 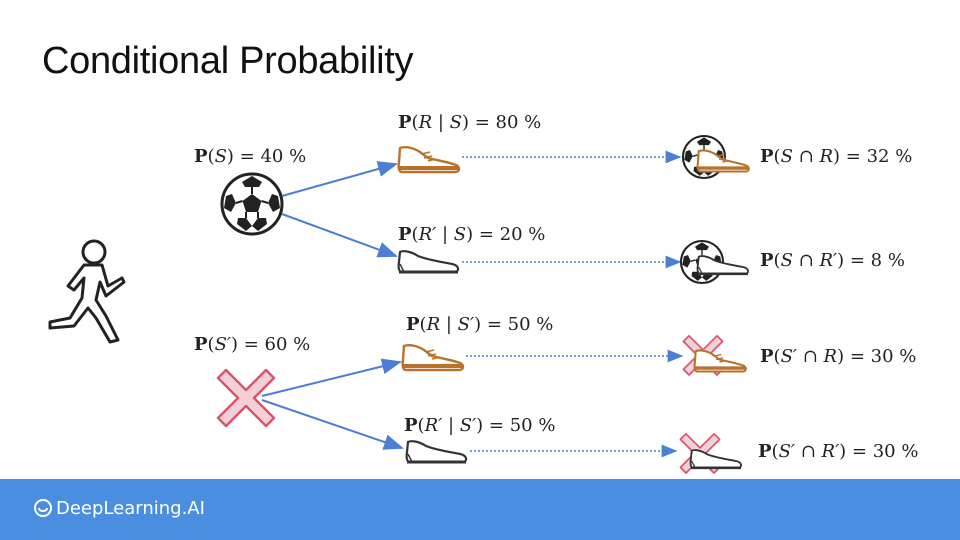 I want to click on label-p-sc-and-rc: P(S′ ∩ R′) = 30 %, so click(x=838, y=451).